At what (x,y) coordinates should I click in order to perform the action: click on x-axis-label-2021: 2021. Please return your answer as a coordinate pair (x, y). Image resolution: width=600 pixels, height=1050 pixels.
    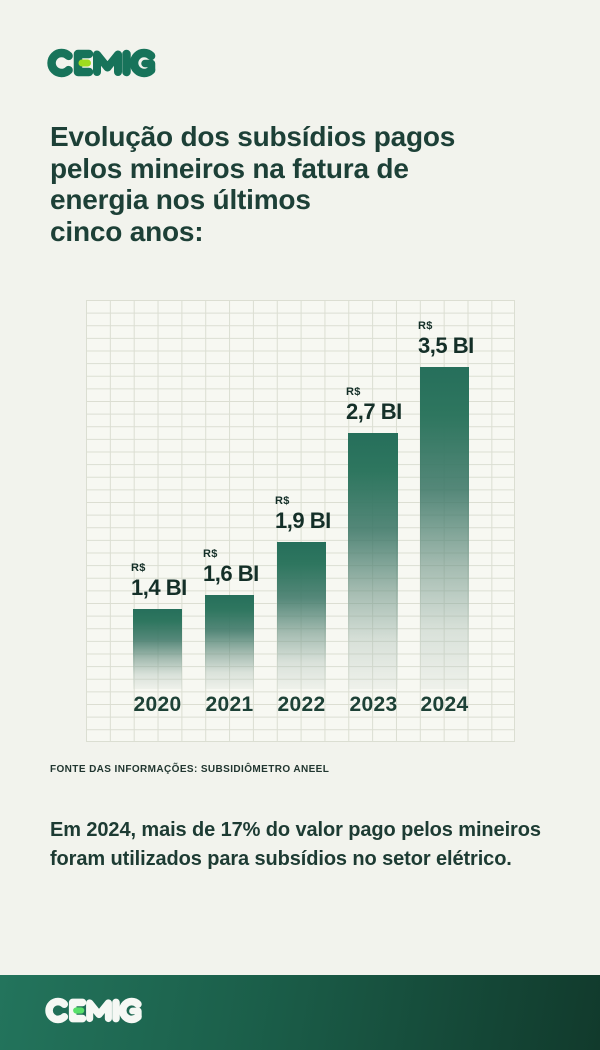
    Looking at the image, I should click on (229, 704).